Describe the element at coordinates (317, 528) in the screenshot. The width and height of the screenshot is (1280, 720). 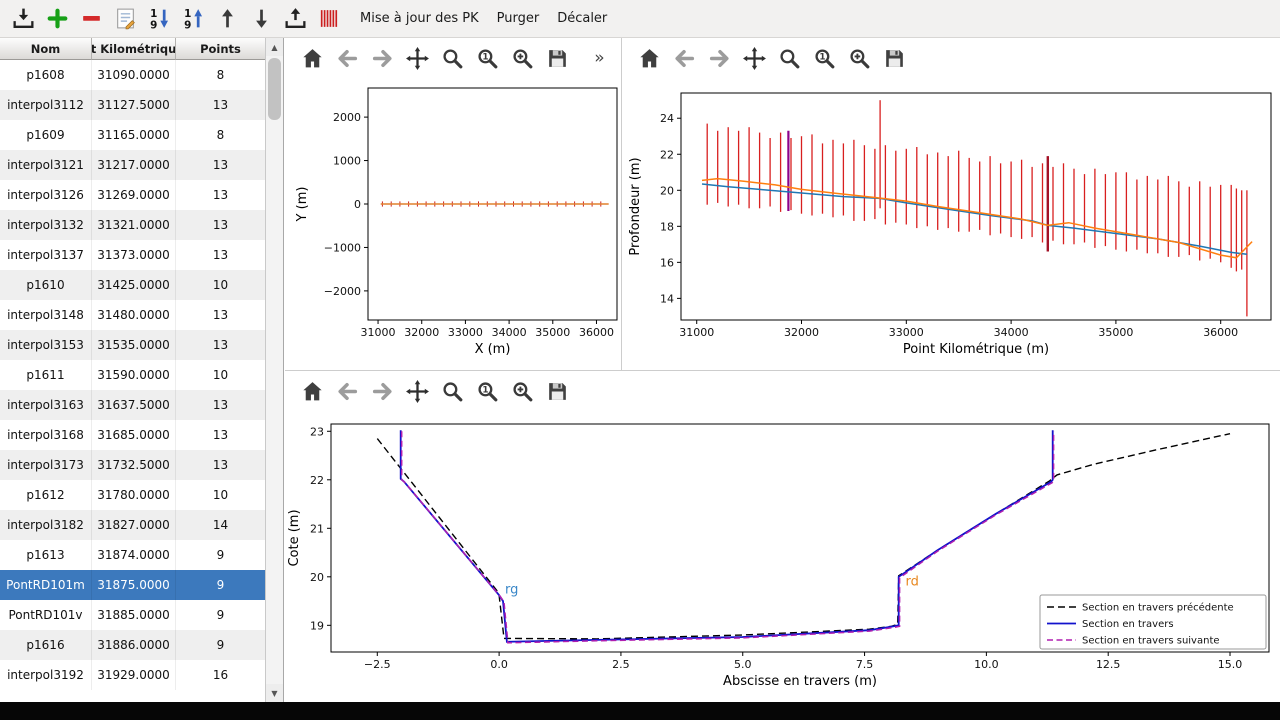
I see `svg-text: 21` at that location.